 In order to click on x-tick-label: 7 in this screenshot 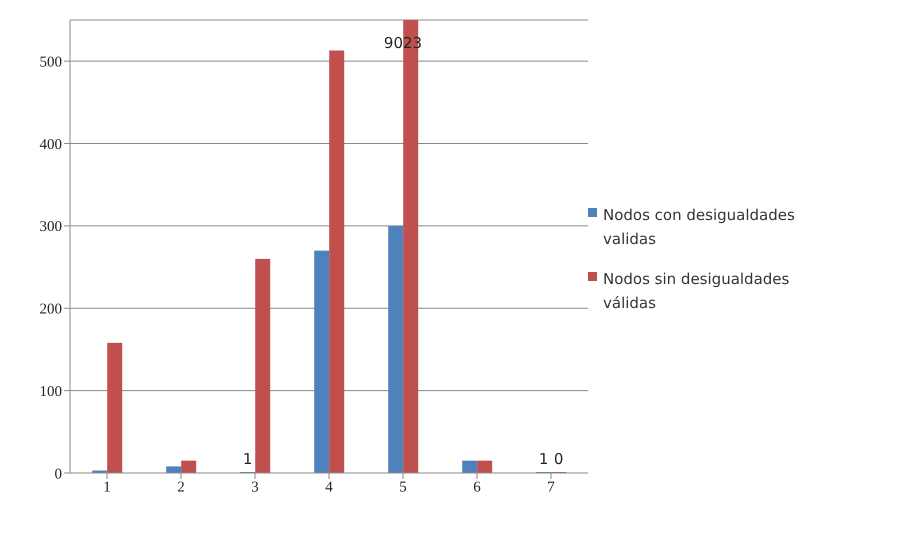, I will do `click(551, 488)`.